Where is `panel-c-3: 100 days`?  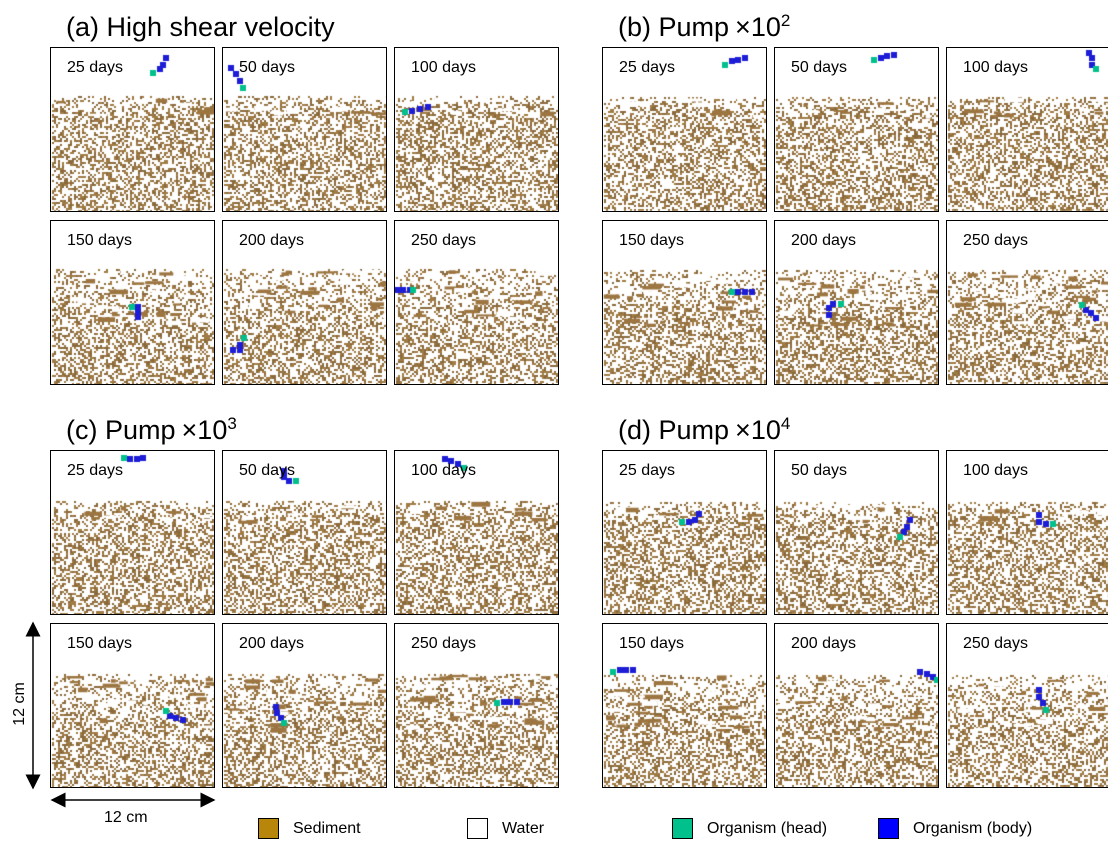 panel-c-3: 100 days is located at coordinates (476, 532).